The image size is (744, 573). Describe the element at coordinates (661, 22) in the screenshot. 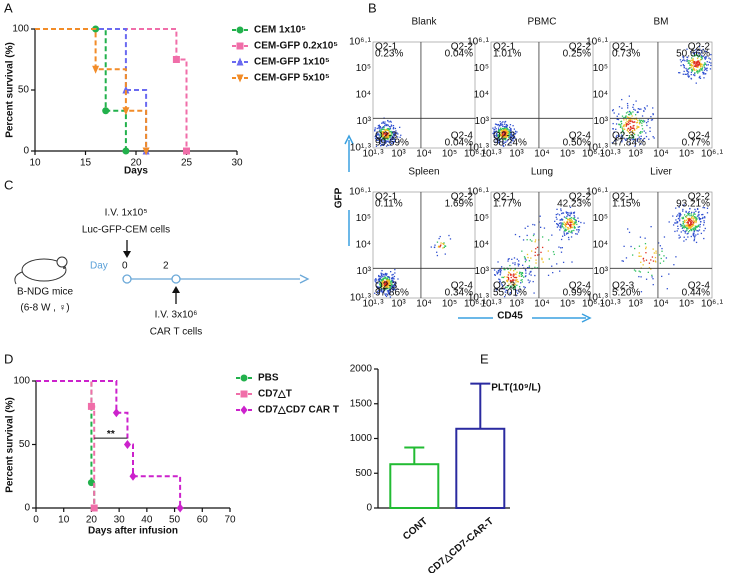

I see `plot-title: BM` at that location.